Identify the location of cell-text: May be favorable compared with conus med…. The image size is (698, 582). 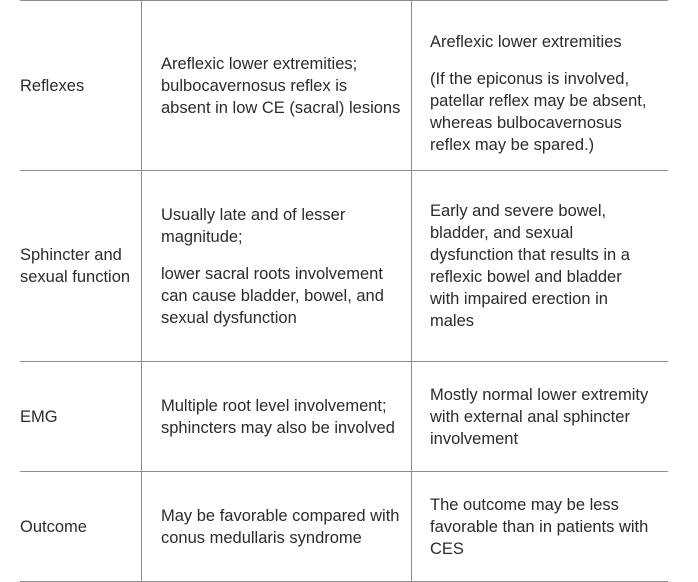
(280, 526).